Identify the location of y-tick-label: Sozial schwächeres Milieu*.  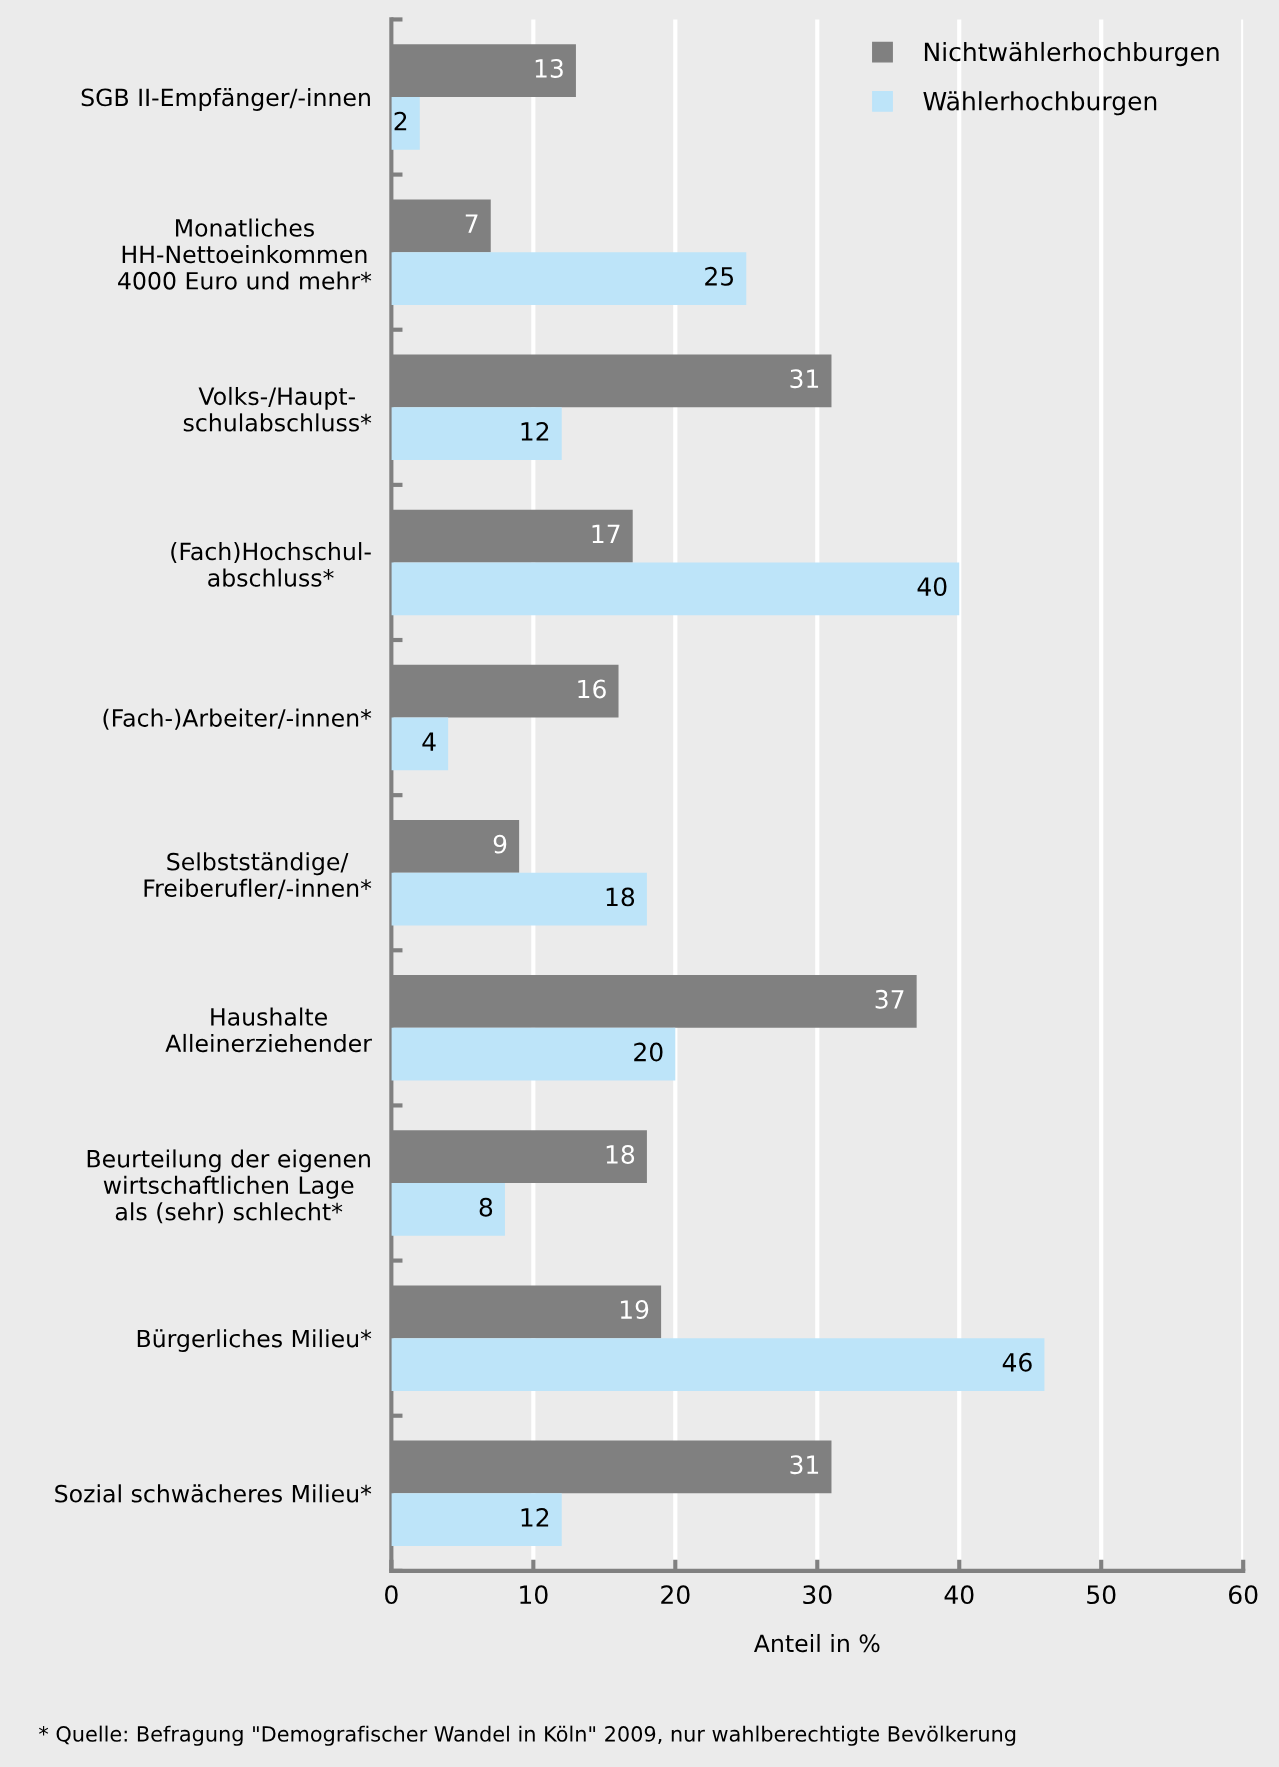
(213, 1493).